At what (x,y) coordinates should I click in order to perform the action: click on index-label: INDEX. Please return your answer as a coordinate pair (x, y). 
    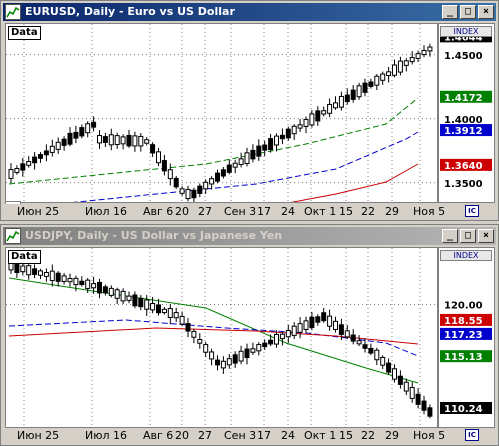
    Looking at the image, I should click on (466, 255).